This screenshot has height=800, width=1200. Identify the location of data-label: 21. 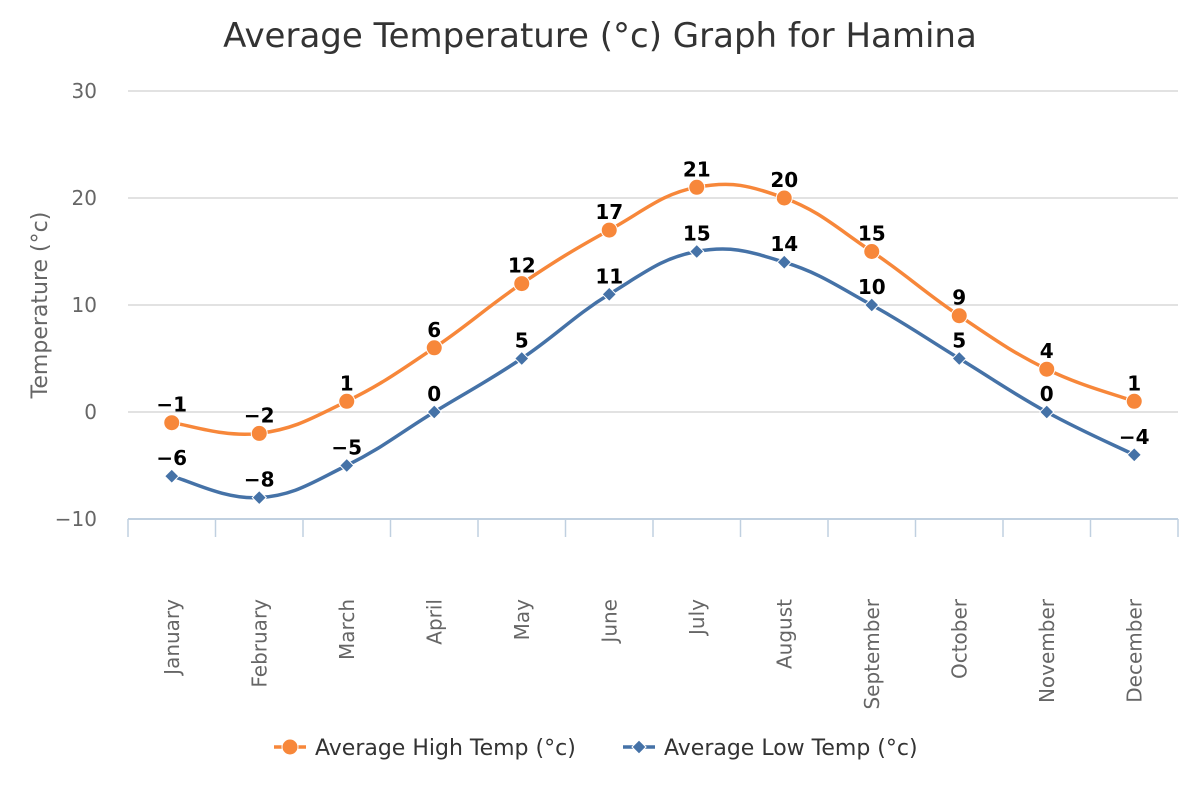
(697, 169).